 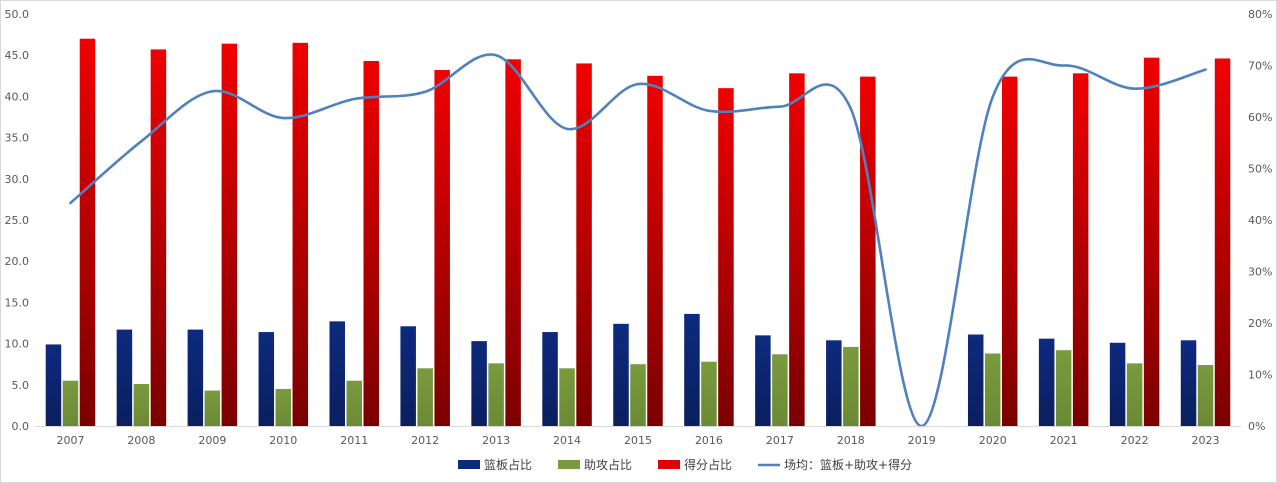 What do you see at coordinates (584, 244) in the screenshot?
I see `bar-2-2014` at bounding box center [584, 244].